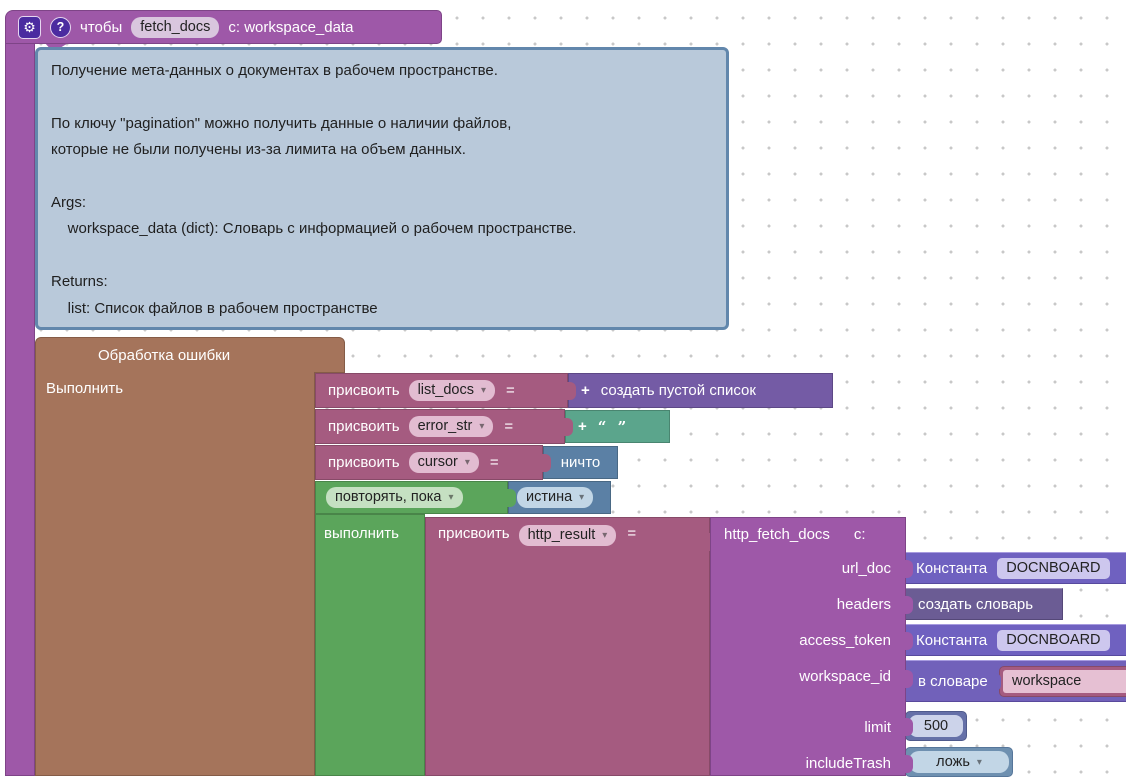 The height and width of the screenshot is (777, 1126). Describe the element at coordinates (848, 763) in the screenshot. I see `param-label-include-trash: includeTrash` at that location.